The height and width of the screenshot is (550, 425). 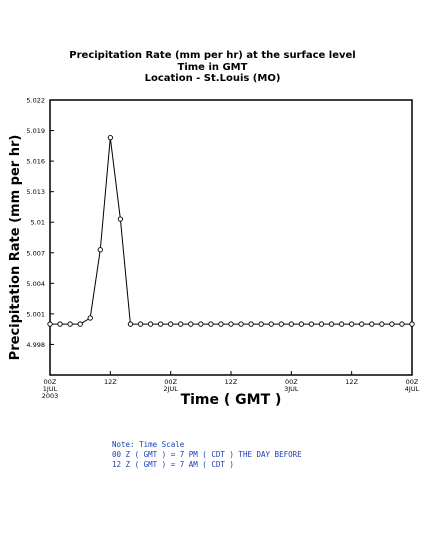 I want to click on y-tick-label: 5.019, so click(x=35, y=131).